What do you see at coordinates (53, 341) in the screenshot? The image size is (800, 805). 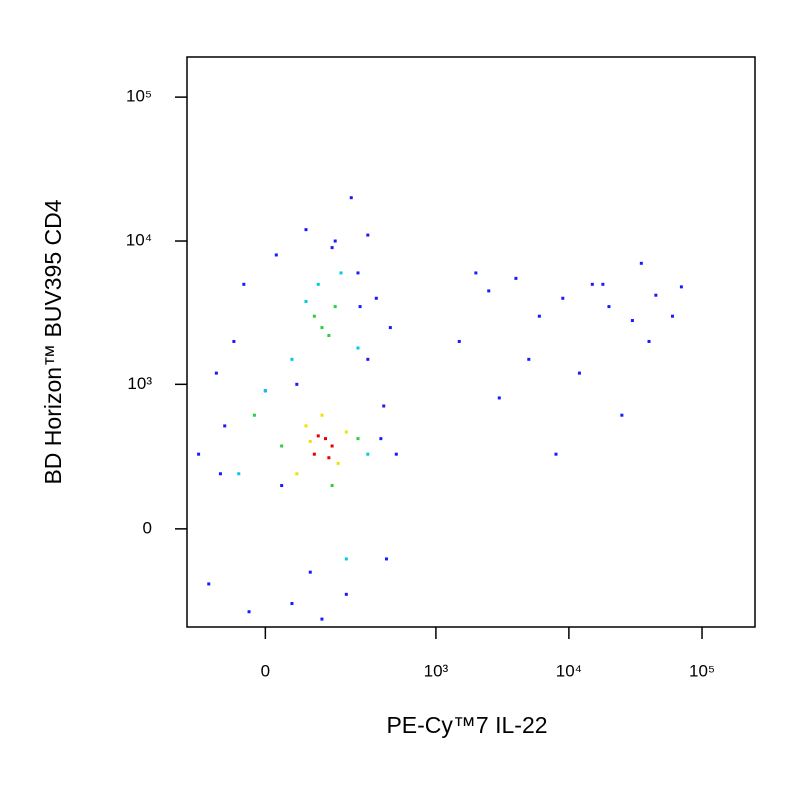 I see `y-axis-title: BD Horizon™ BUV395 CD4` at bounding box center [53, 341].